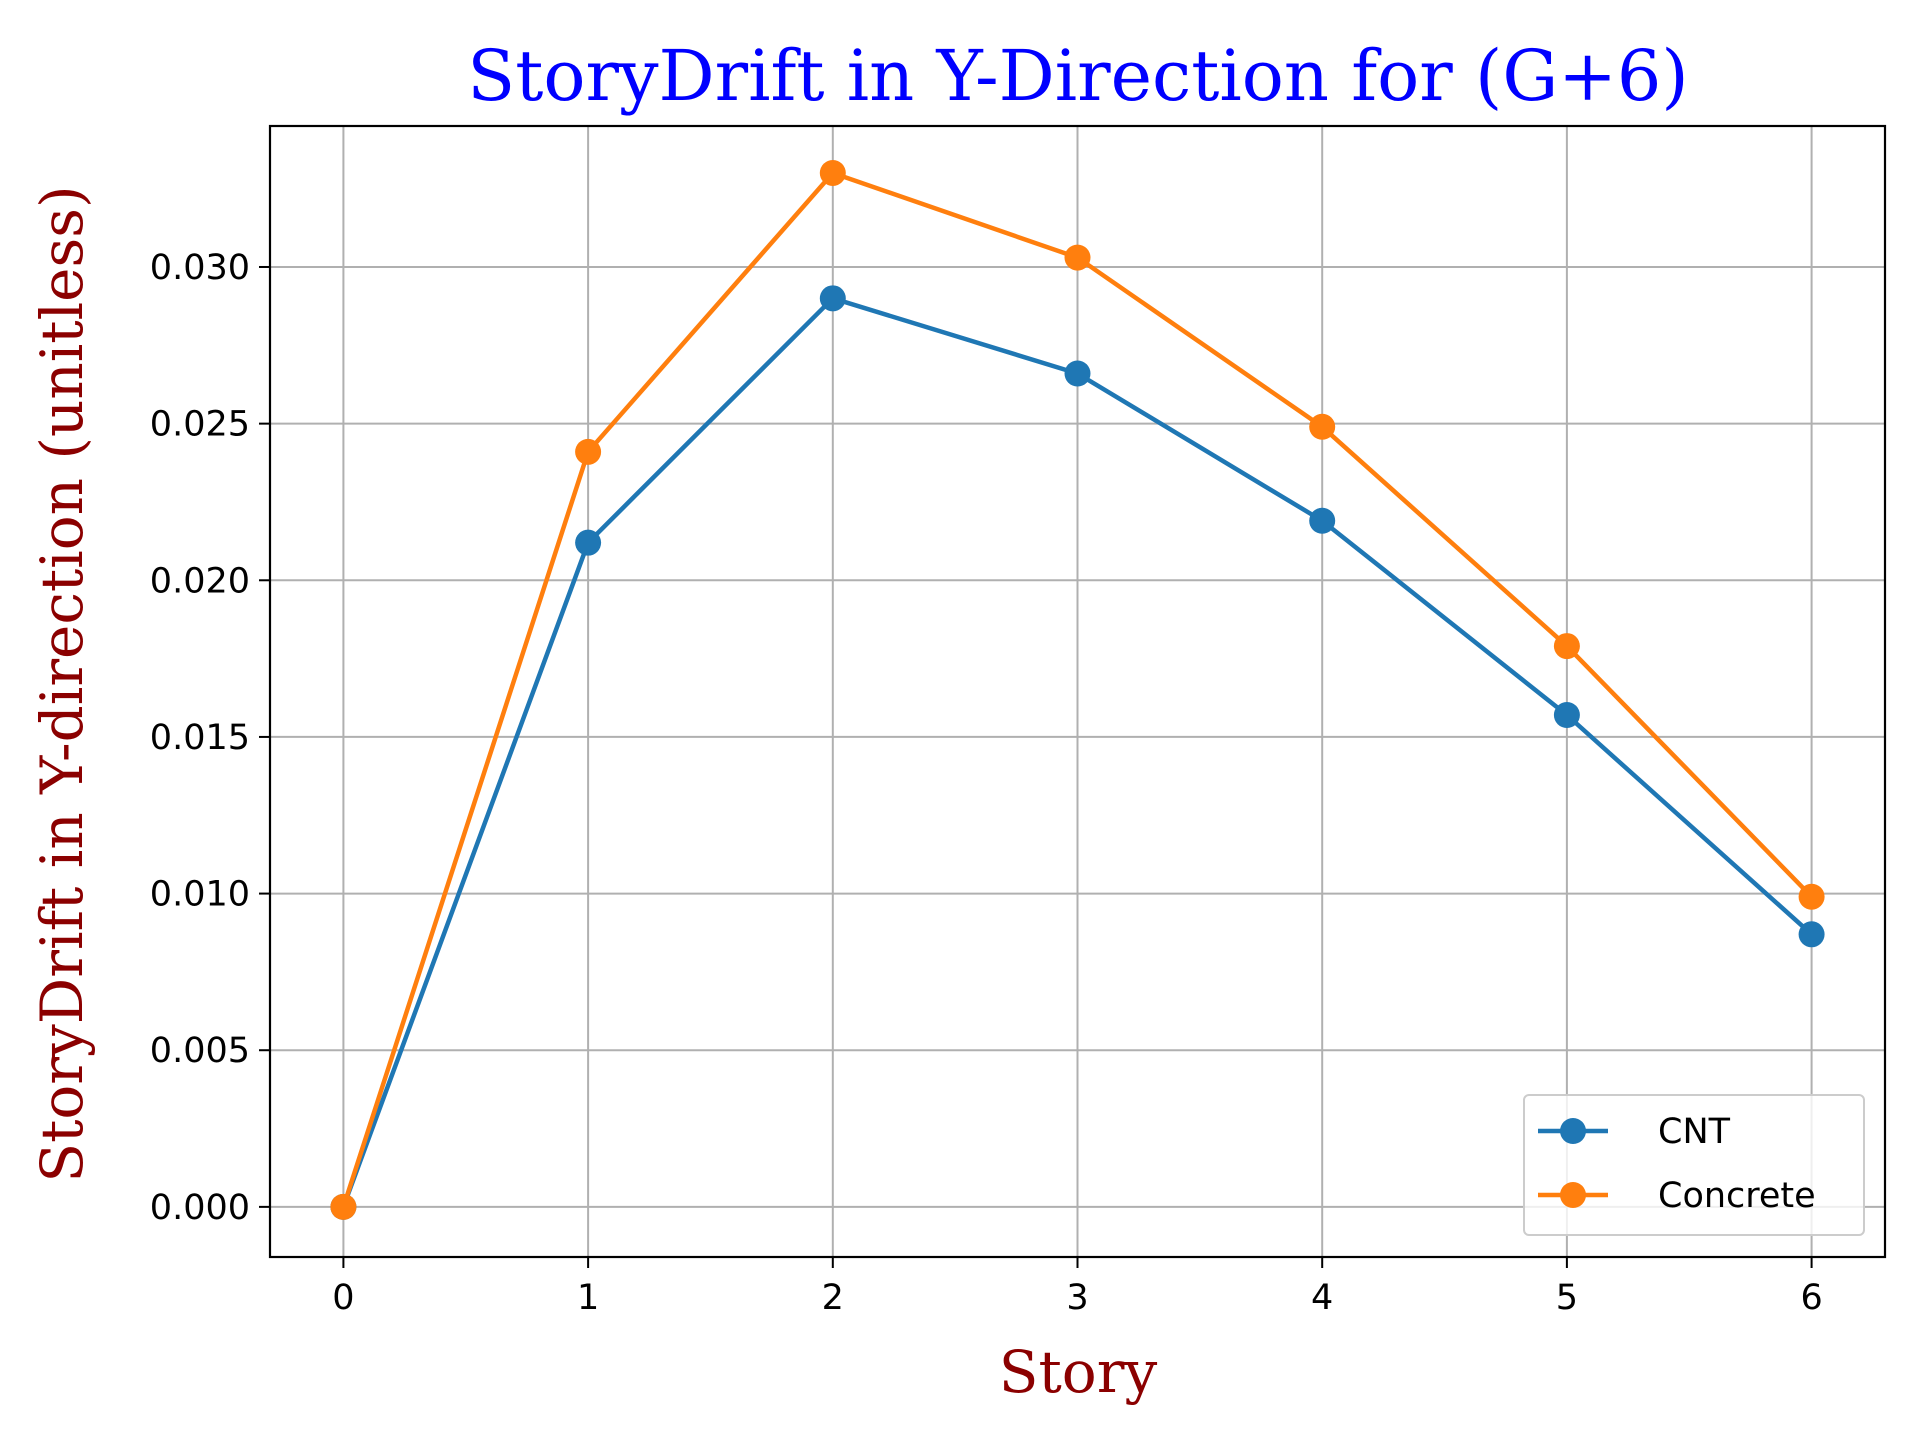 The width and height of the screenshot is (1920, 1440). What do you see at coordinates (833, 1298) in the screenshot?
I see `x-tick-label: 2` at bounding box center [833, 1298].